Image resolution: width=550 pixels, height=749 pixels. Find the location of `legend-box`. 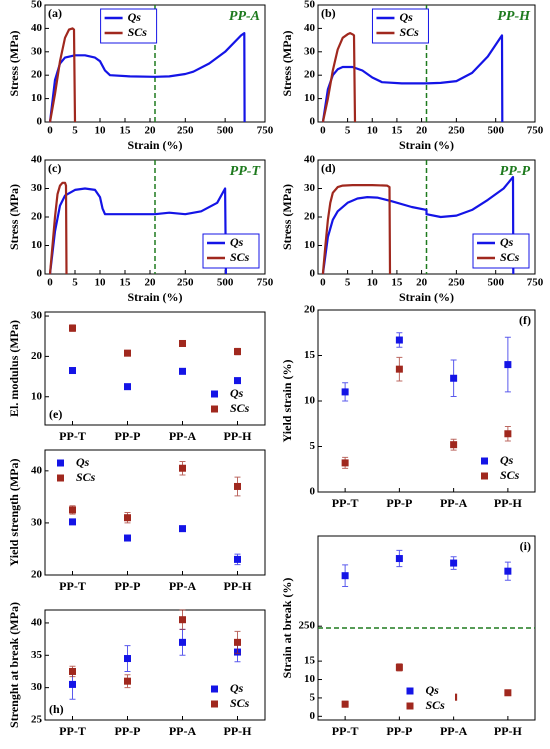

legend-box is located at coordinates (501, 251).